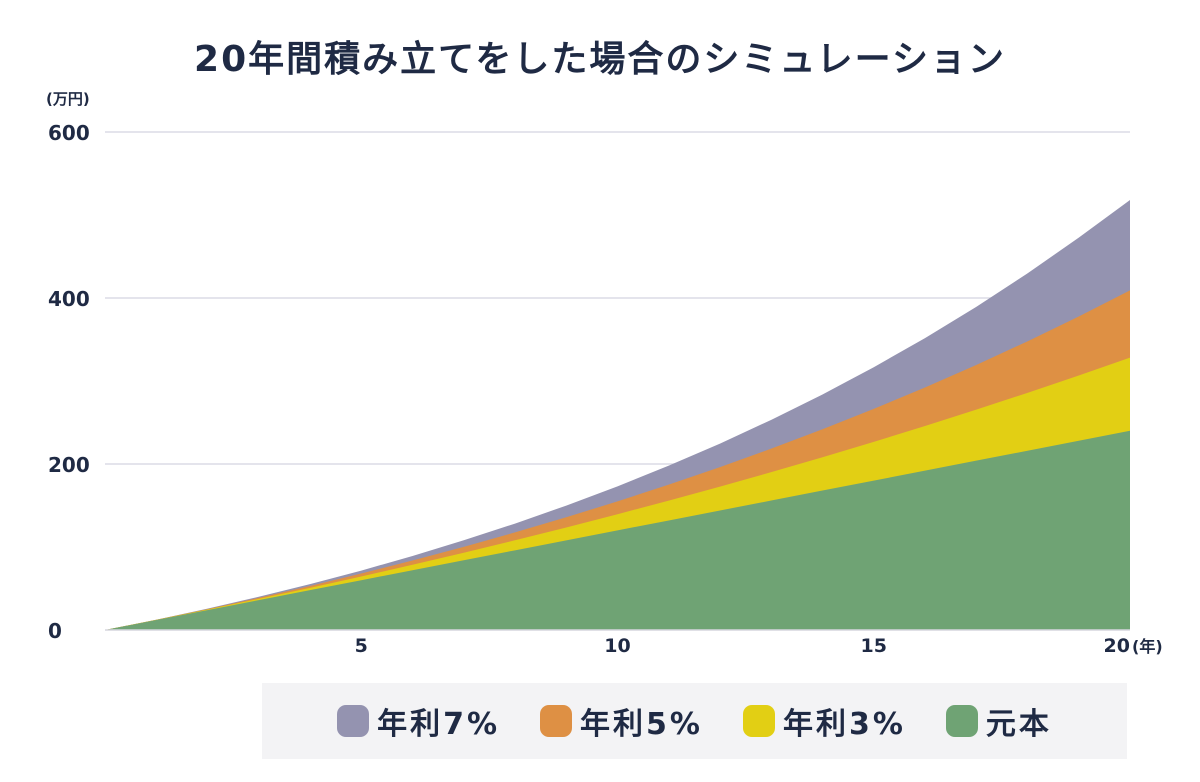  I want to click on legend: 年利7% 年利5% 年利3% 元本, so click(694, 721).